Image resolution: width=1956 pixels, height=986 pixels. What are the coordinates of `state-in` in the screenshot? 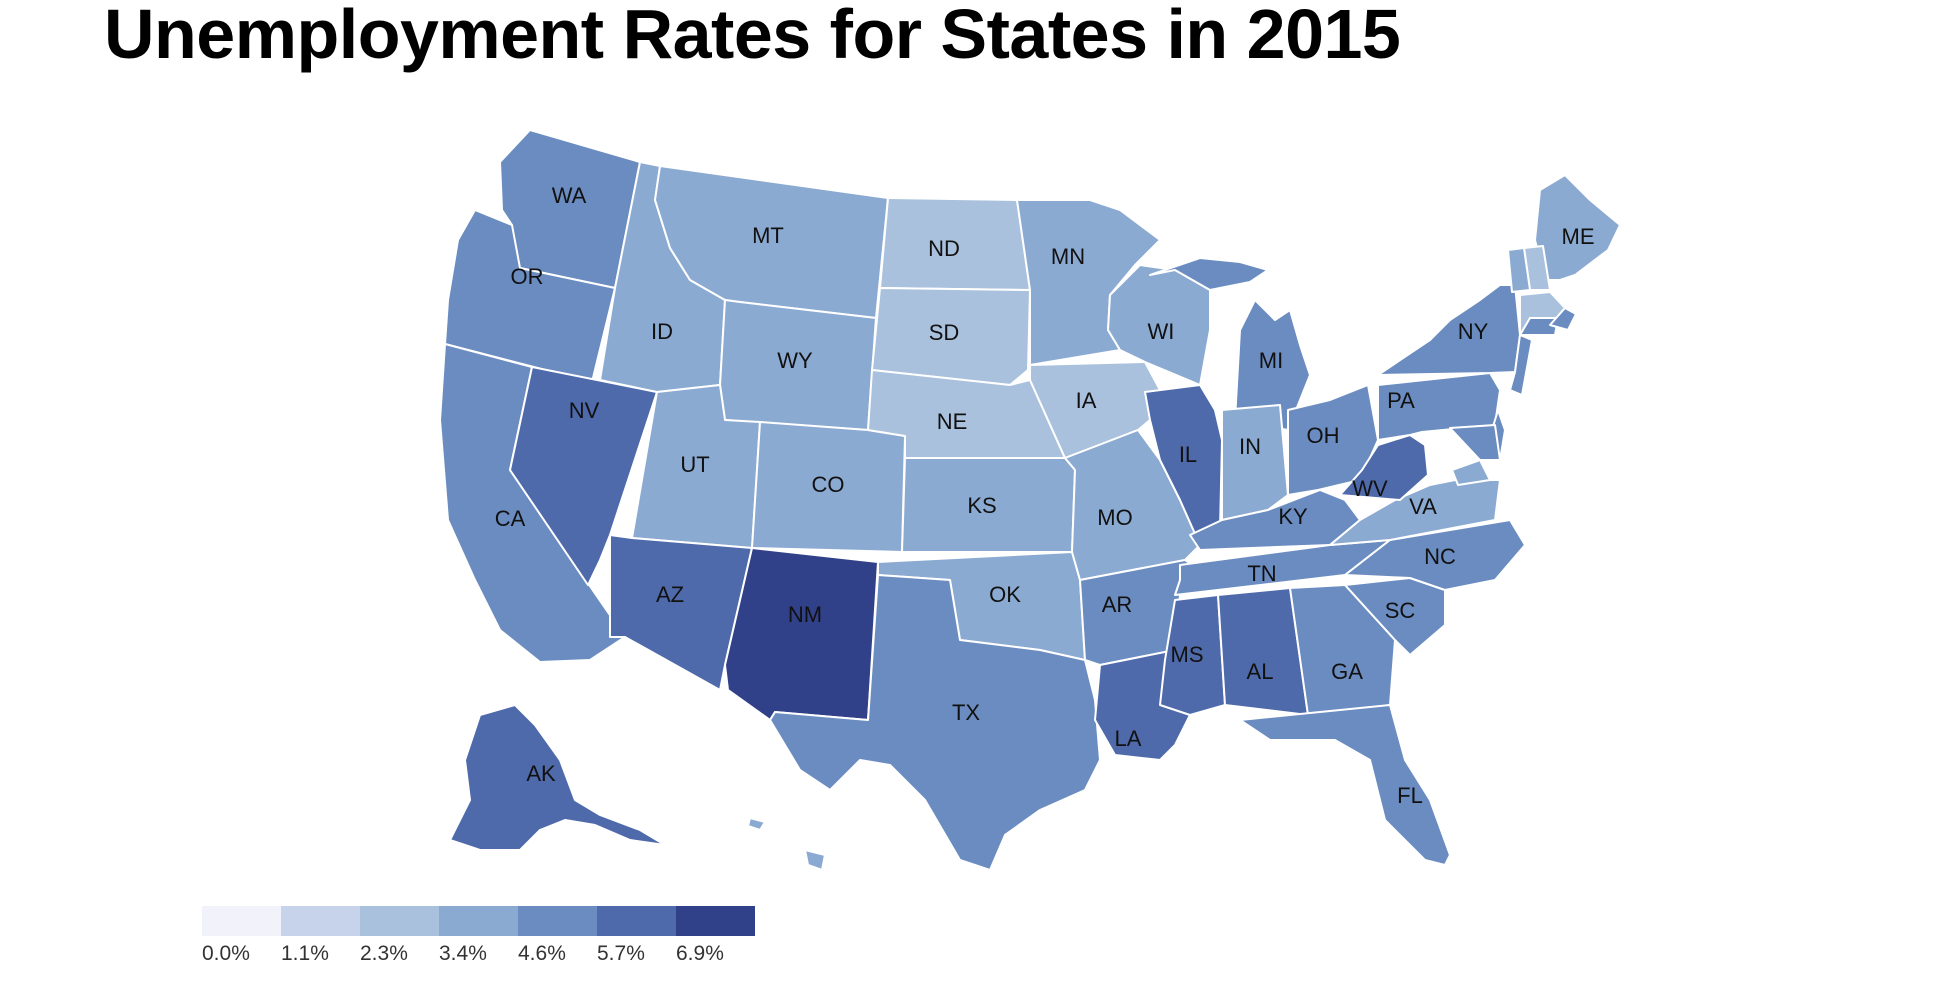 It's located at (1255, 462).